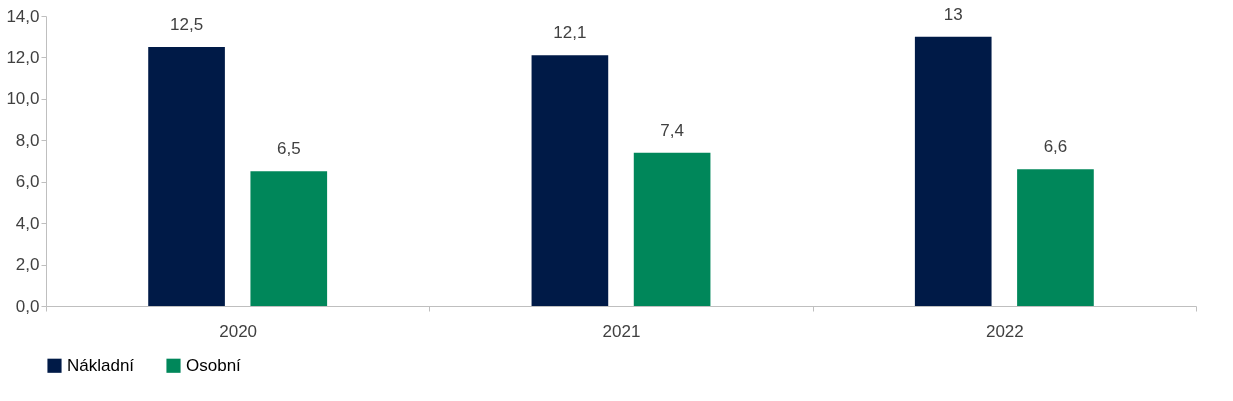 This screenshot has width=1233, height=401. I want to click on x-tick-label: 2021, so click(621, 331).